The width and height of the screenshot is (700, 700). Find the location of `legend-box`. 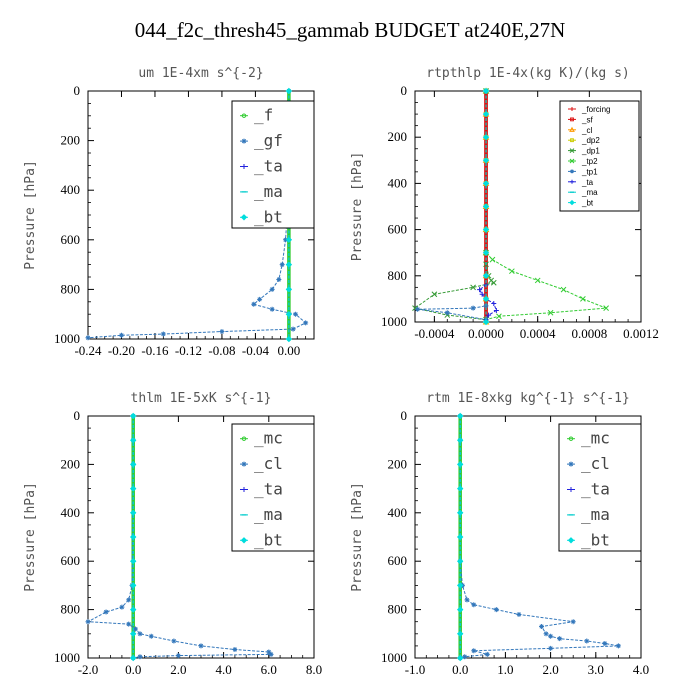

legend-box is located at coordinates (599, 156).